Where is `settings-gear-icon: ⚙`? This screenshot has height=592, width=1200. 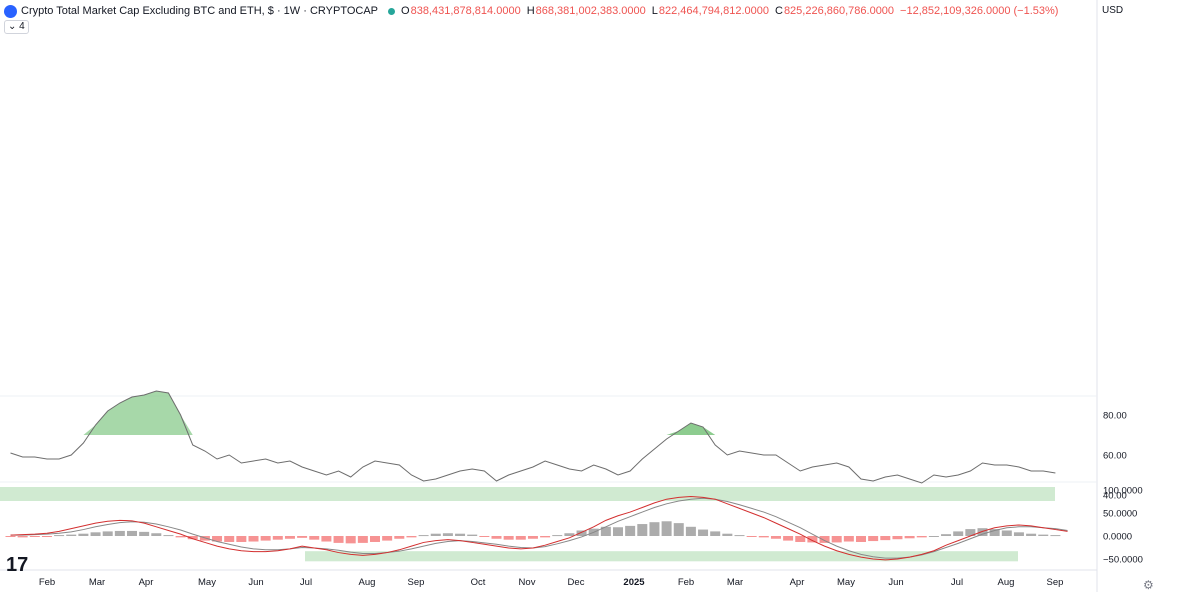 settings-gear-icon: ⚙ is located at coordinates (1148, 585).